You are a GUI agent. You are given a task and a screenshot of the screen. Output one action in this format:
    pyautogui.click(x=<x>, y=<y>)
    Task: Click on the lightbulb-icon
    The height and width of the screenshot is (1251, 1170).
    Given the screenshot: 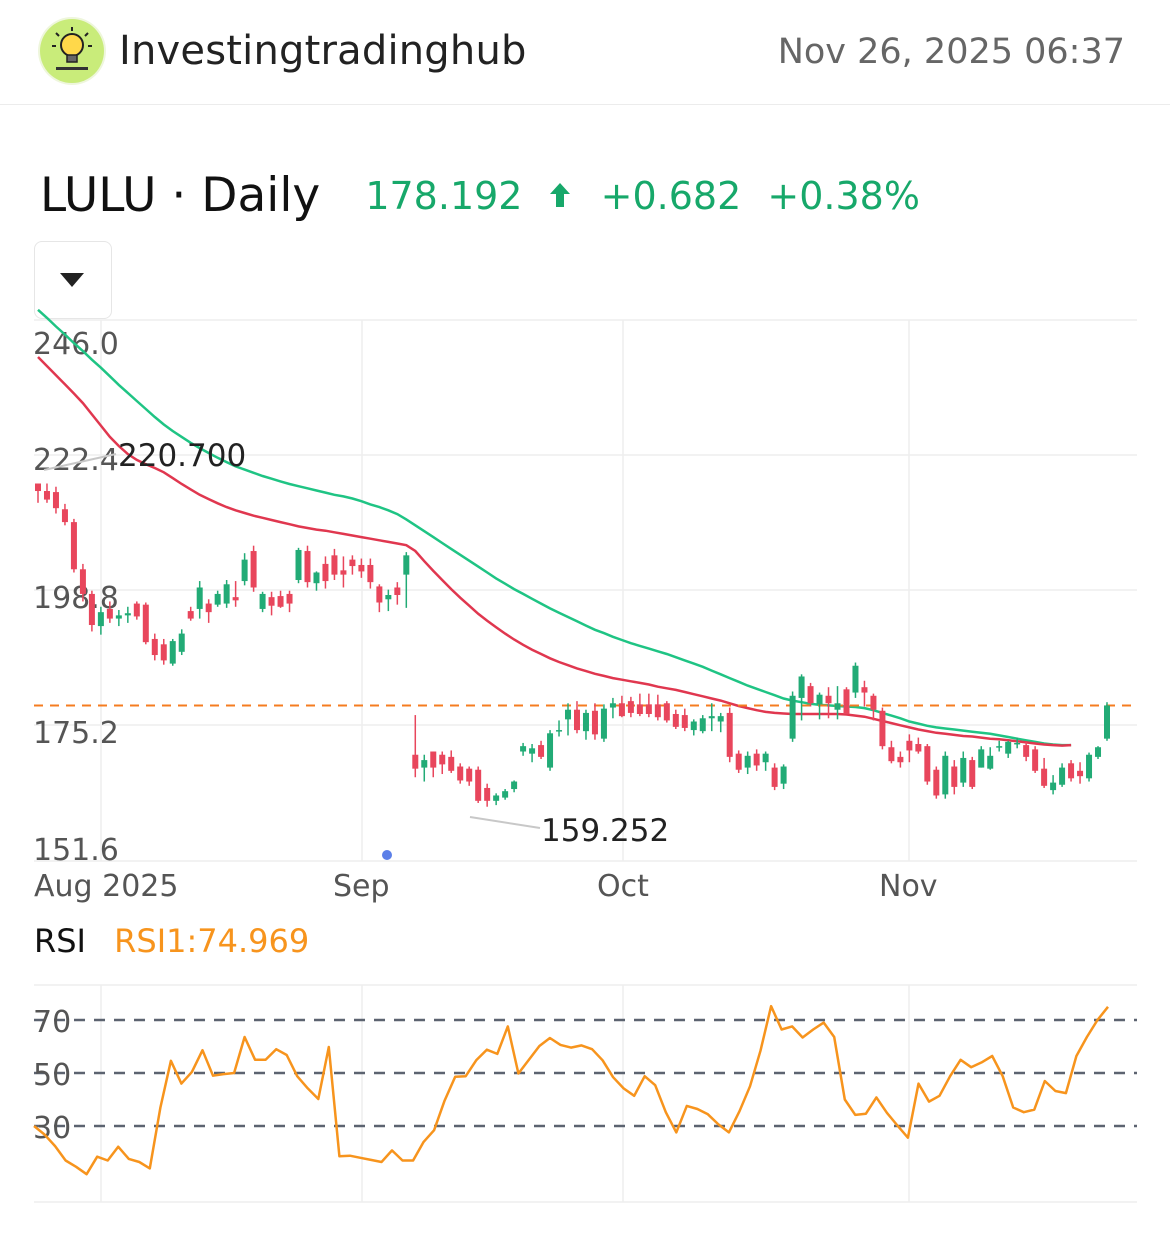 What is the action you would take?
    pyautogui.click(x=72, y=48)
    